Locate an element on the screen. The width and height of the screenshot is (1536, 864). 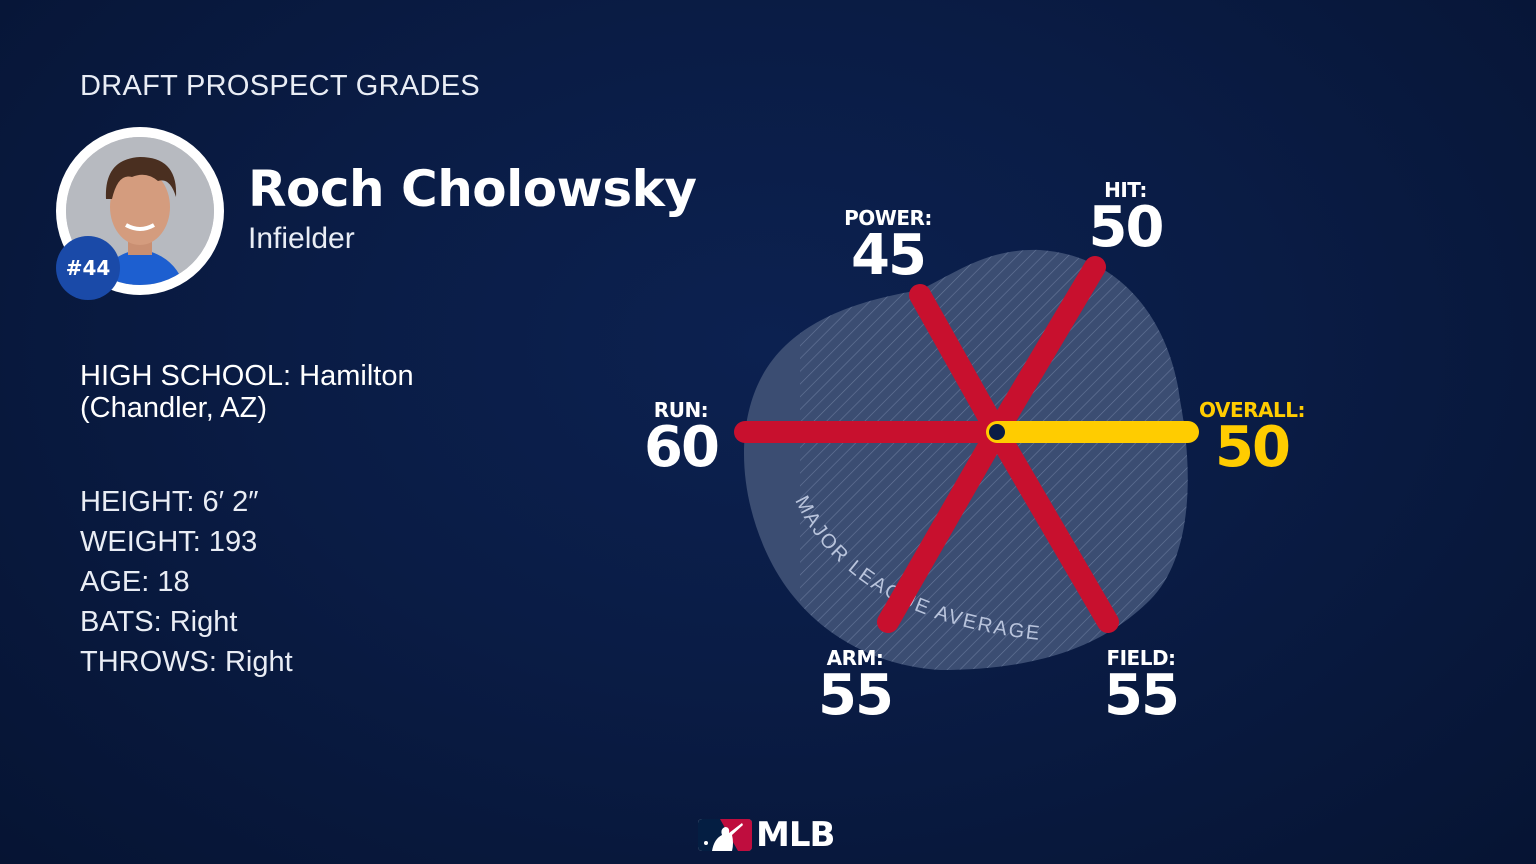
mlb-batter-icon is located at coordinates (725, 835).